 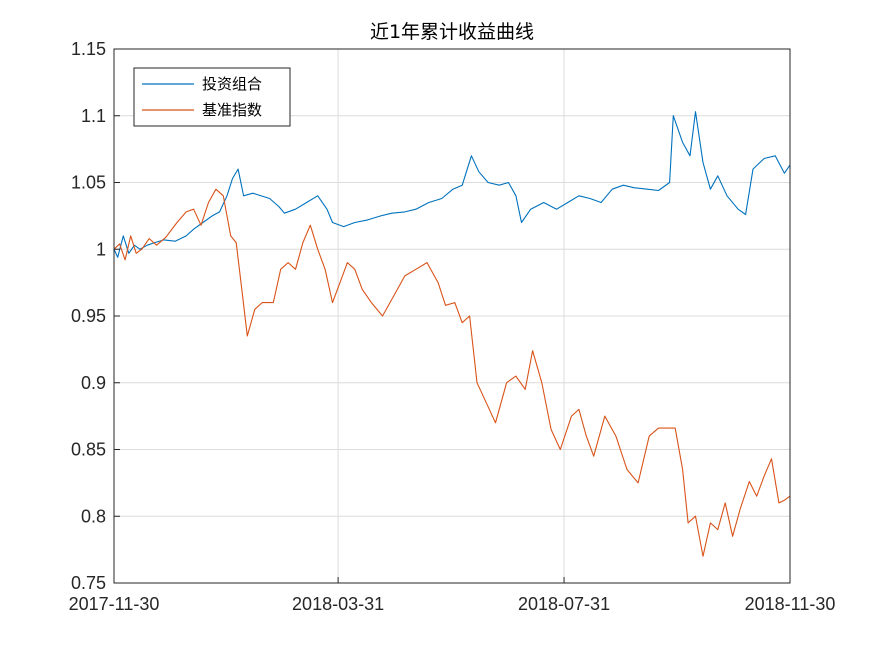 I want to click on y-tick-label: 1.05, so click(x=88, y=183).